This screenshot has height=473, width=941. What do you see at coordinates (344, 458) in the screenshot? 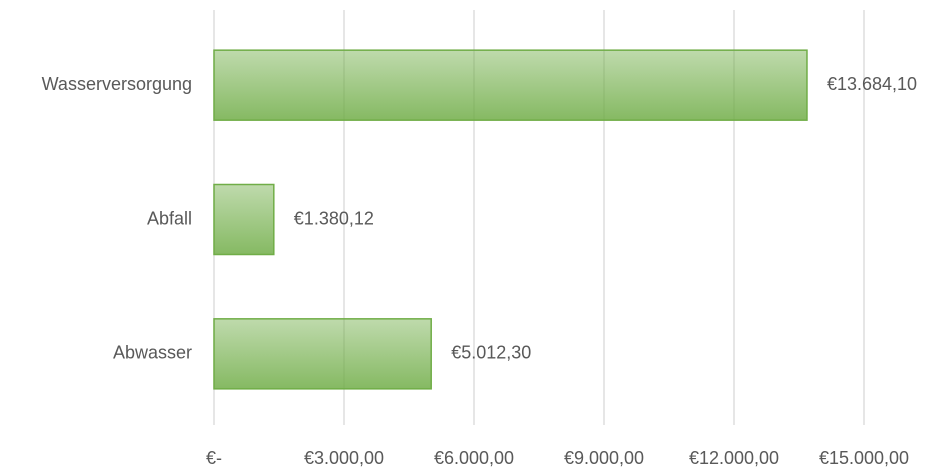
I see `x-tick-label: €3.000,00` at bounding box center [344, 458].